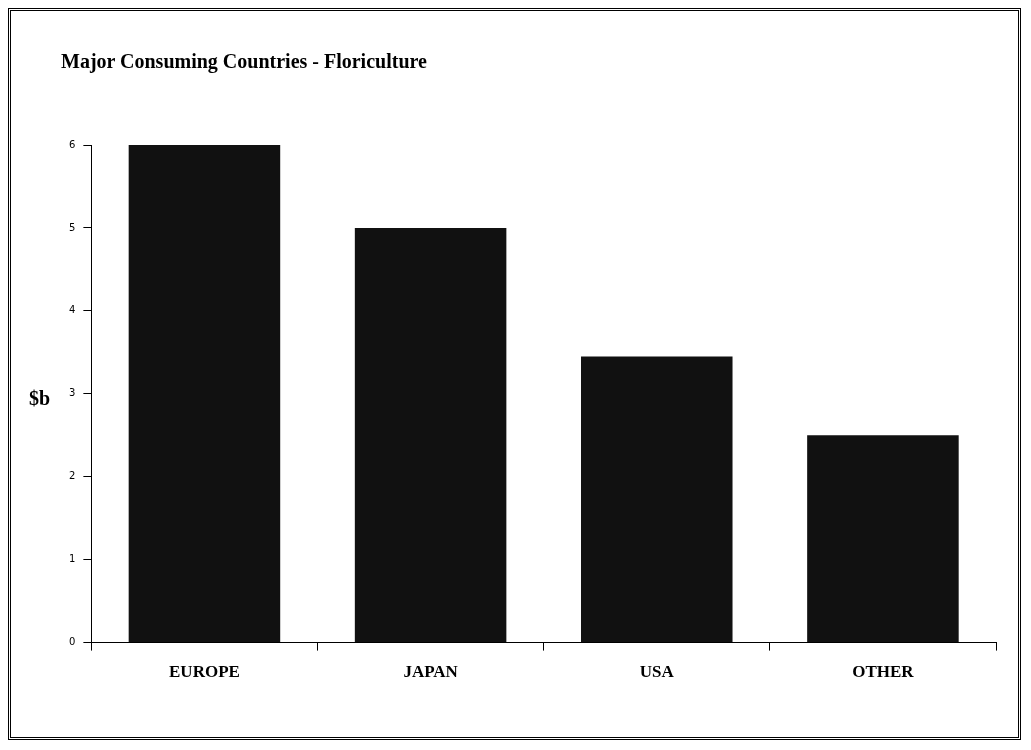  I want to click on y-tick-label: 6, so click(72, 144).